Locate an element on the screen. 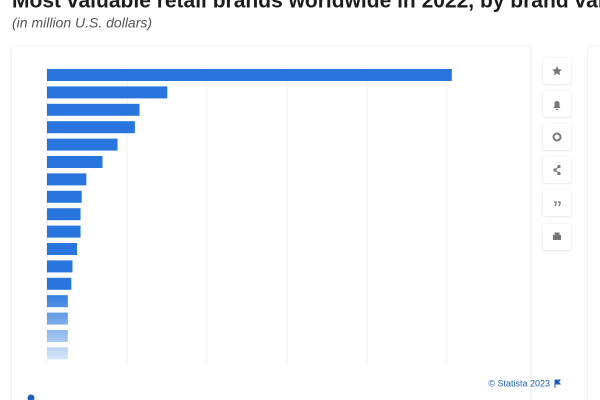 Image resolution: width=600 pixels, height=400 pixels. bookmark-button is located at coordinates (557, 71).